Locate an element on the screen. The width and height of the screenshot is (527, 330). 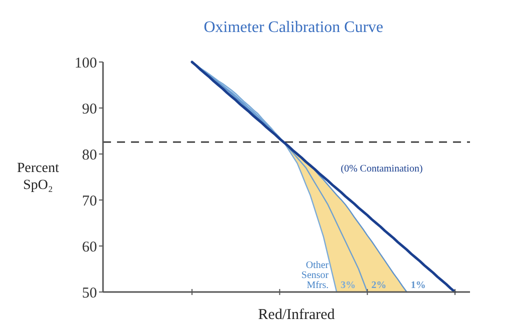
series-label: 3% is located at coordinates (348, 285).